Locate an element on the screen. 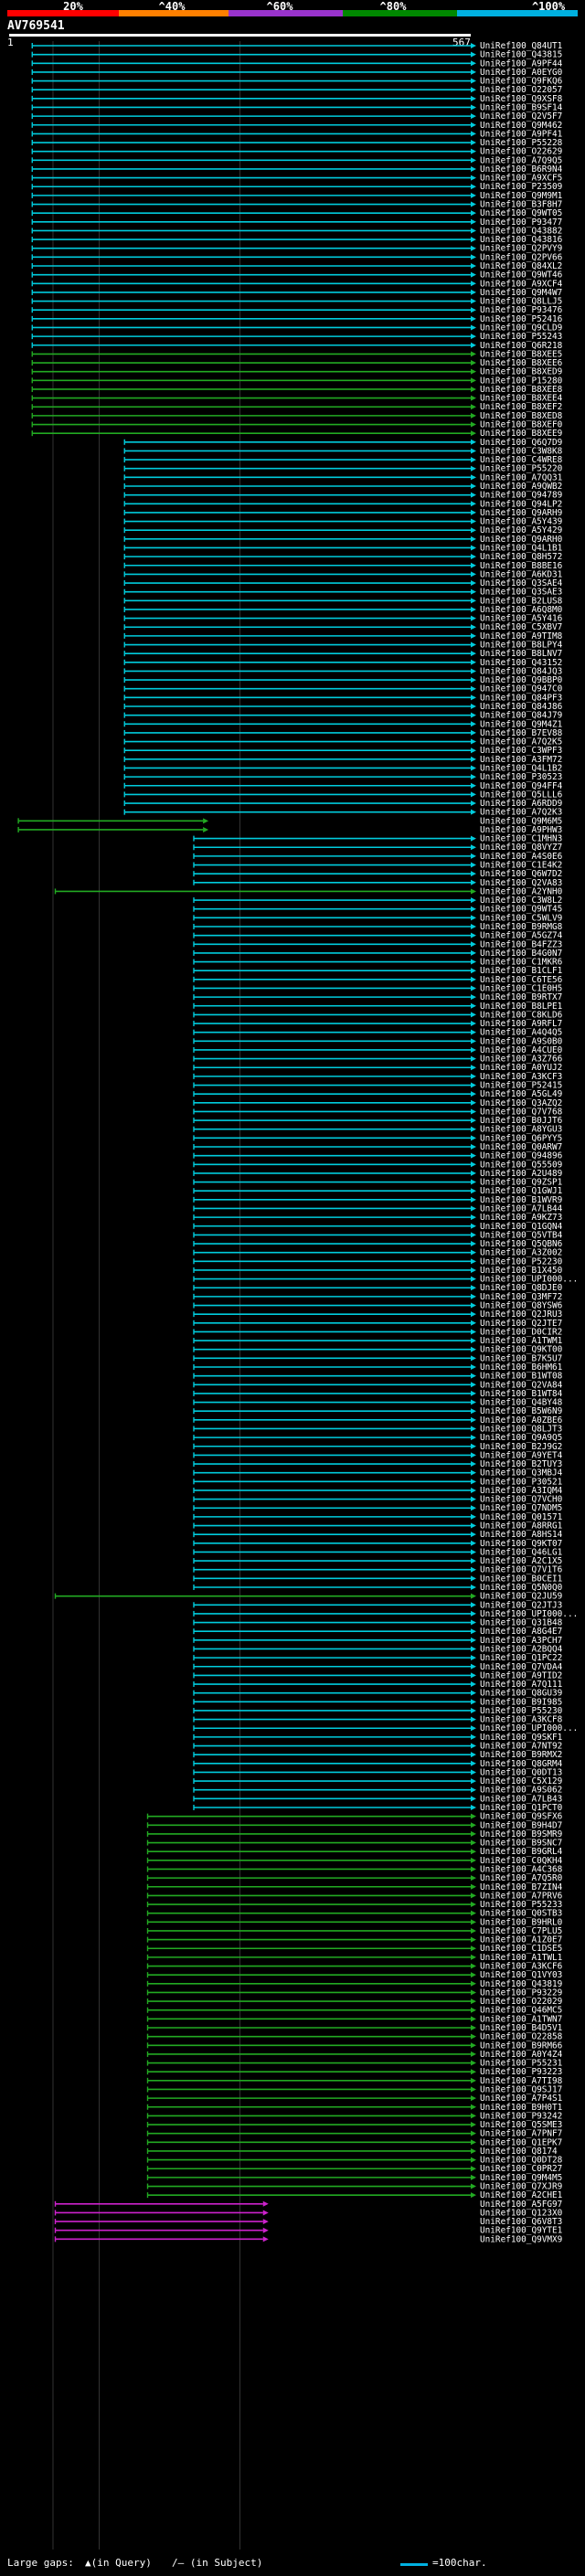 This screenshot has width=585, height=2576. hit-label: UniRef100_Q5LLL6 is located at coordinates (521, 795).